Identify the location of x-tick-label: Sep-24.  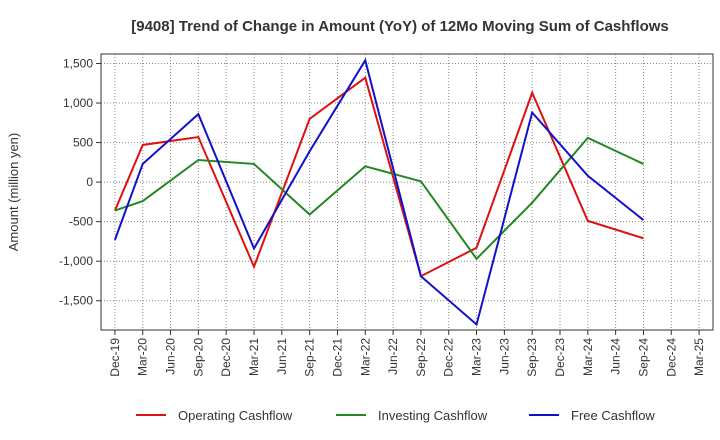
(643, 357).